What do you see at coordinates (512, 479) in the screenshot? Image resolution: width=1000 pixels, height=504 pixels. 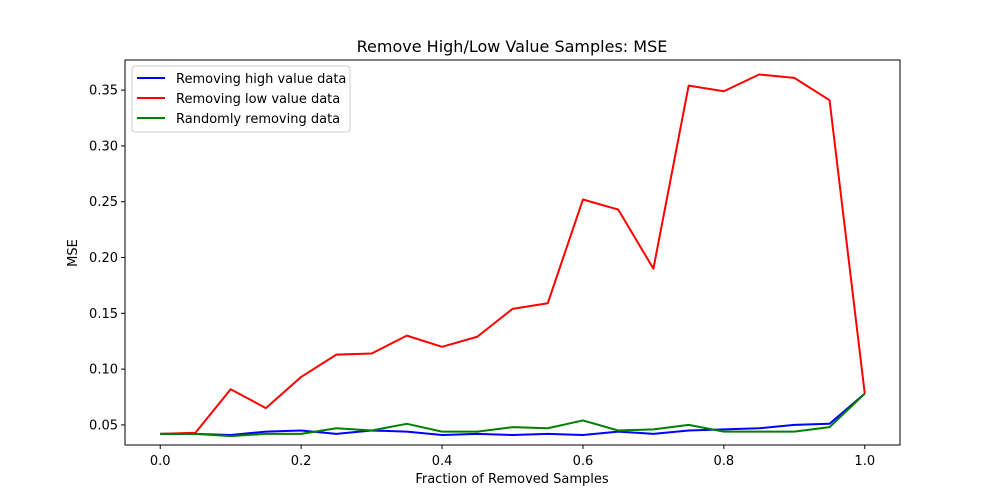 I see `x-axis-label: Fraction of Removed Samples` at bounding box center [512, 479].